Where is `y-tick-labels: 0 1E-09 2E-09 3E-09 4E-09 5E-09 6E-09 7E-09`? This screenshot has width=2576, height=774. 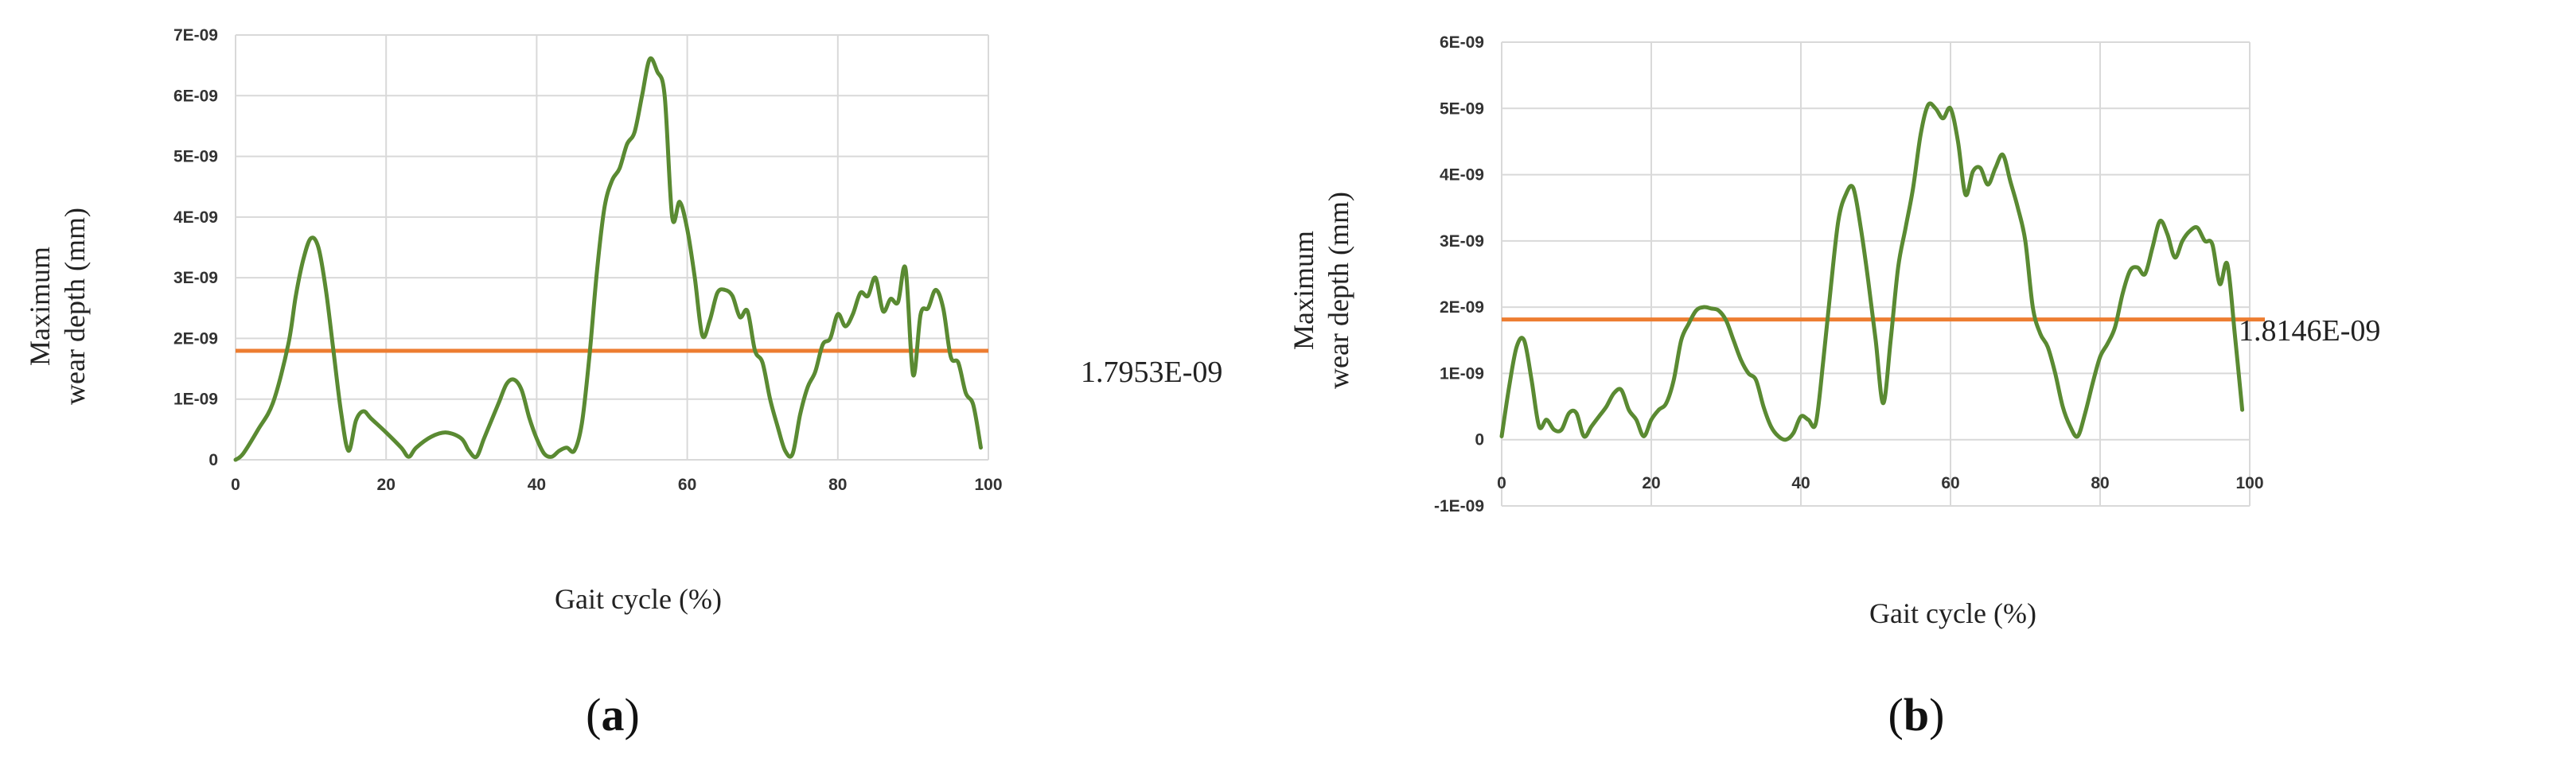
y-tick-labels: 0 1E-09 2E-09 3E-09 4E-09 5E-09 6E-09 7E-09 is located at coordinates (195, 247).